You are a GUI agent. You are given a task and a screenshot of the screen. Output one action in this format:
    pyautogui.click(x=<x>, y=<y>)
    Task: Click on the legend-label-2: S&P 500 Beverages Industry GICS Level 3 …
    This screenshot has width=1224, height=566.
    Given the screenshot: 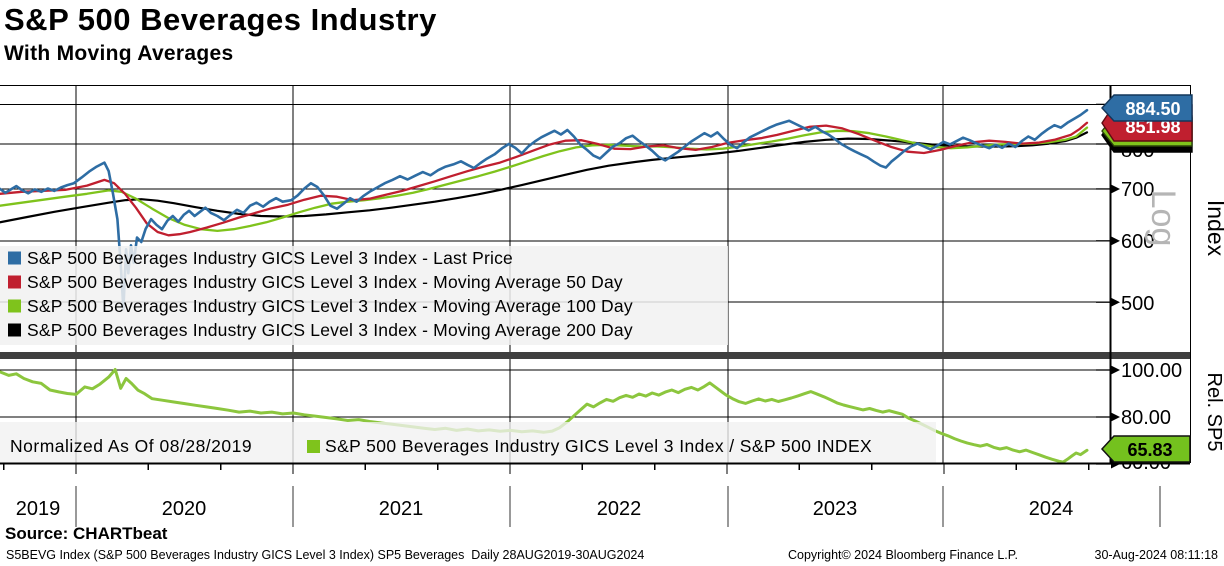 What is the action you would take?
    pyautogui.click(x=330, y=306)
    